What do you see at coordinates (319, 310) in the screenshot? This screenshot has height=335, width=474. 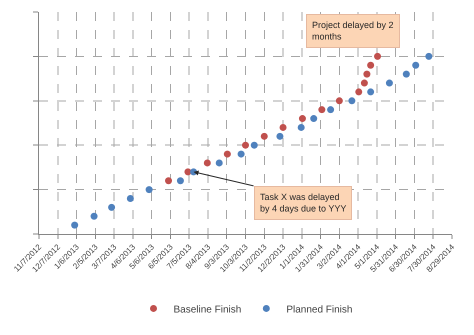 I see `legend-label: Planned Finish` at bounding box center [319, 310].